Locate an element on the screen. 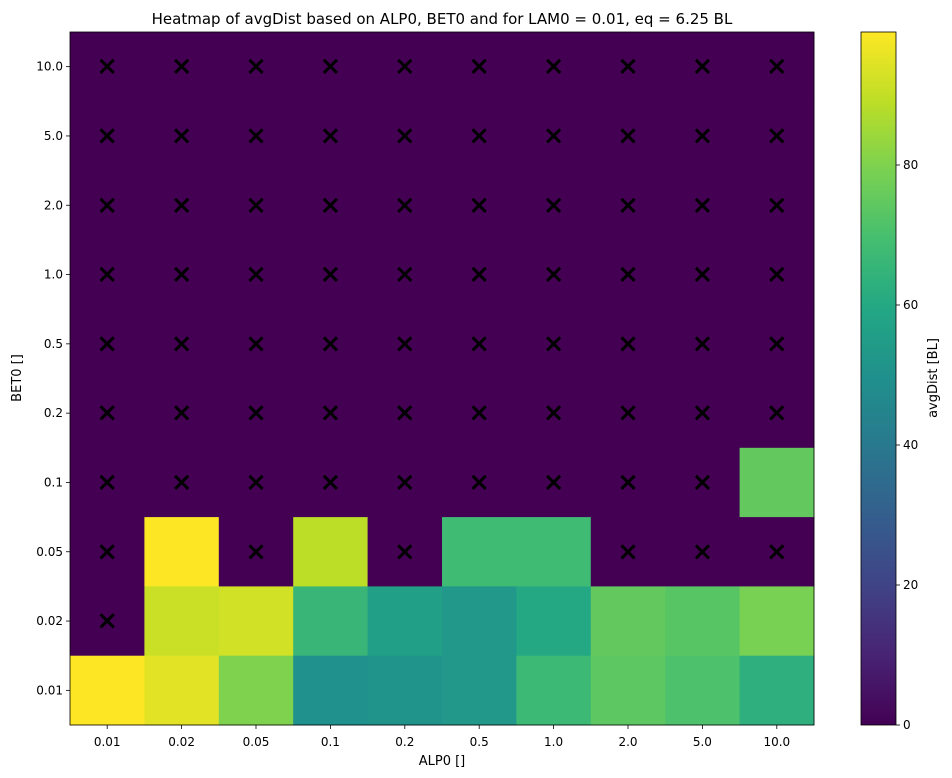 This screenshot has height=778, width=952. colorbar-label: avgDist [BL] is located at coordinates (933, 378).